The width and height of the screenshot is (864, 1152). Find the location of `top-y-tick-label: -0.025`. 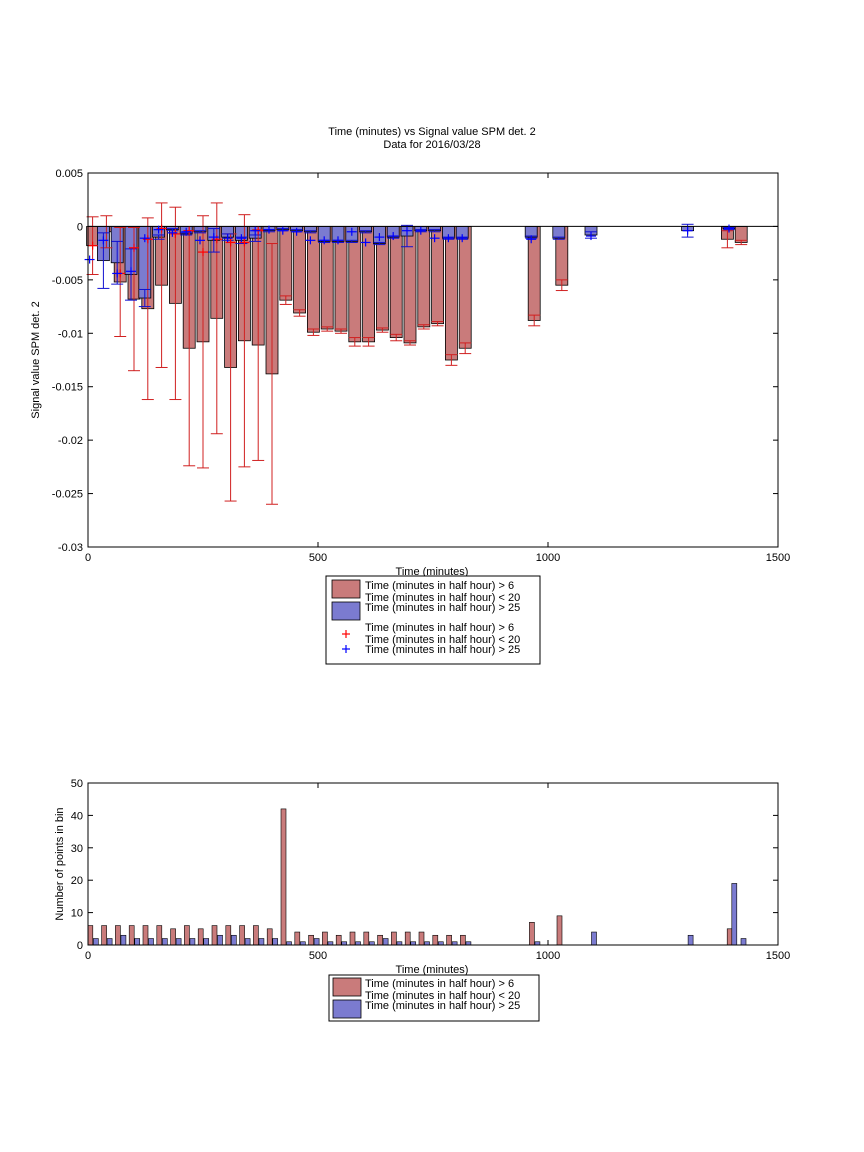

top-y-tick-label: -0.025 is located at coordinates (67, 495).